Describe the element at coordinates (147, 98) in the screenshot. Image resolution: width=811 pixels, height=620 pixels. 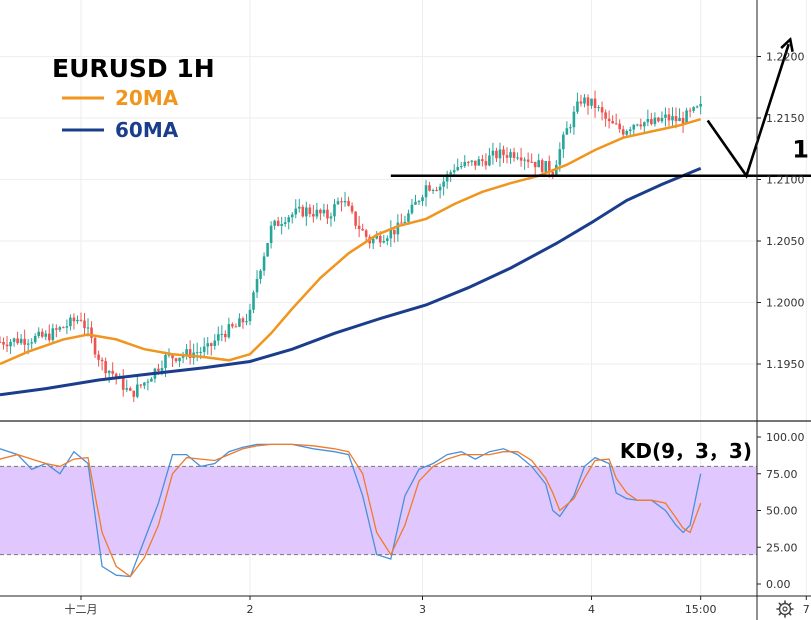
I see `legend-label-20ma: 20MA` at that location.